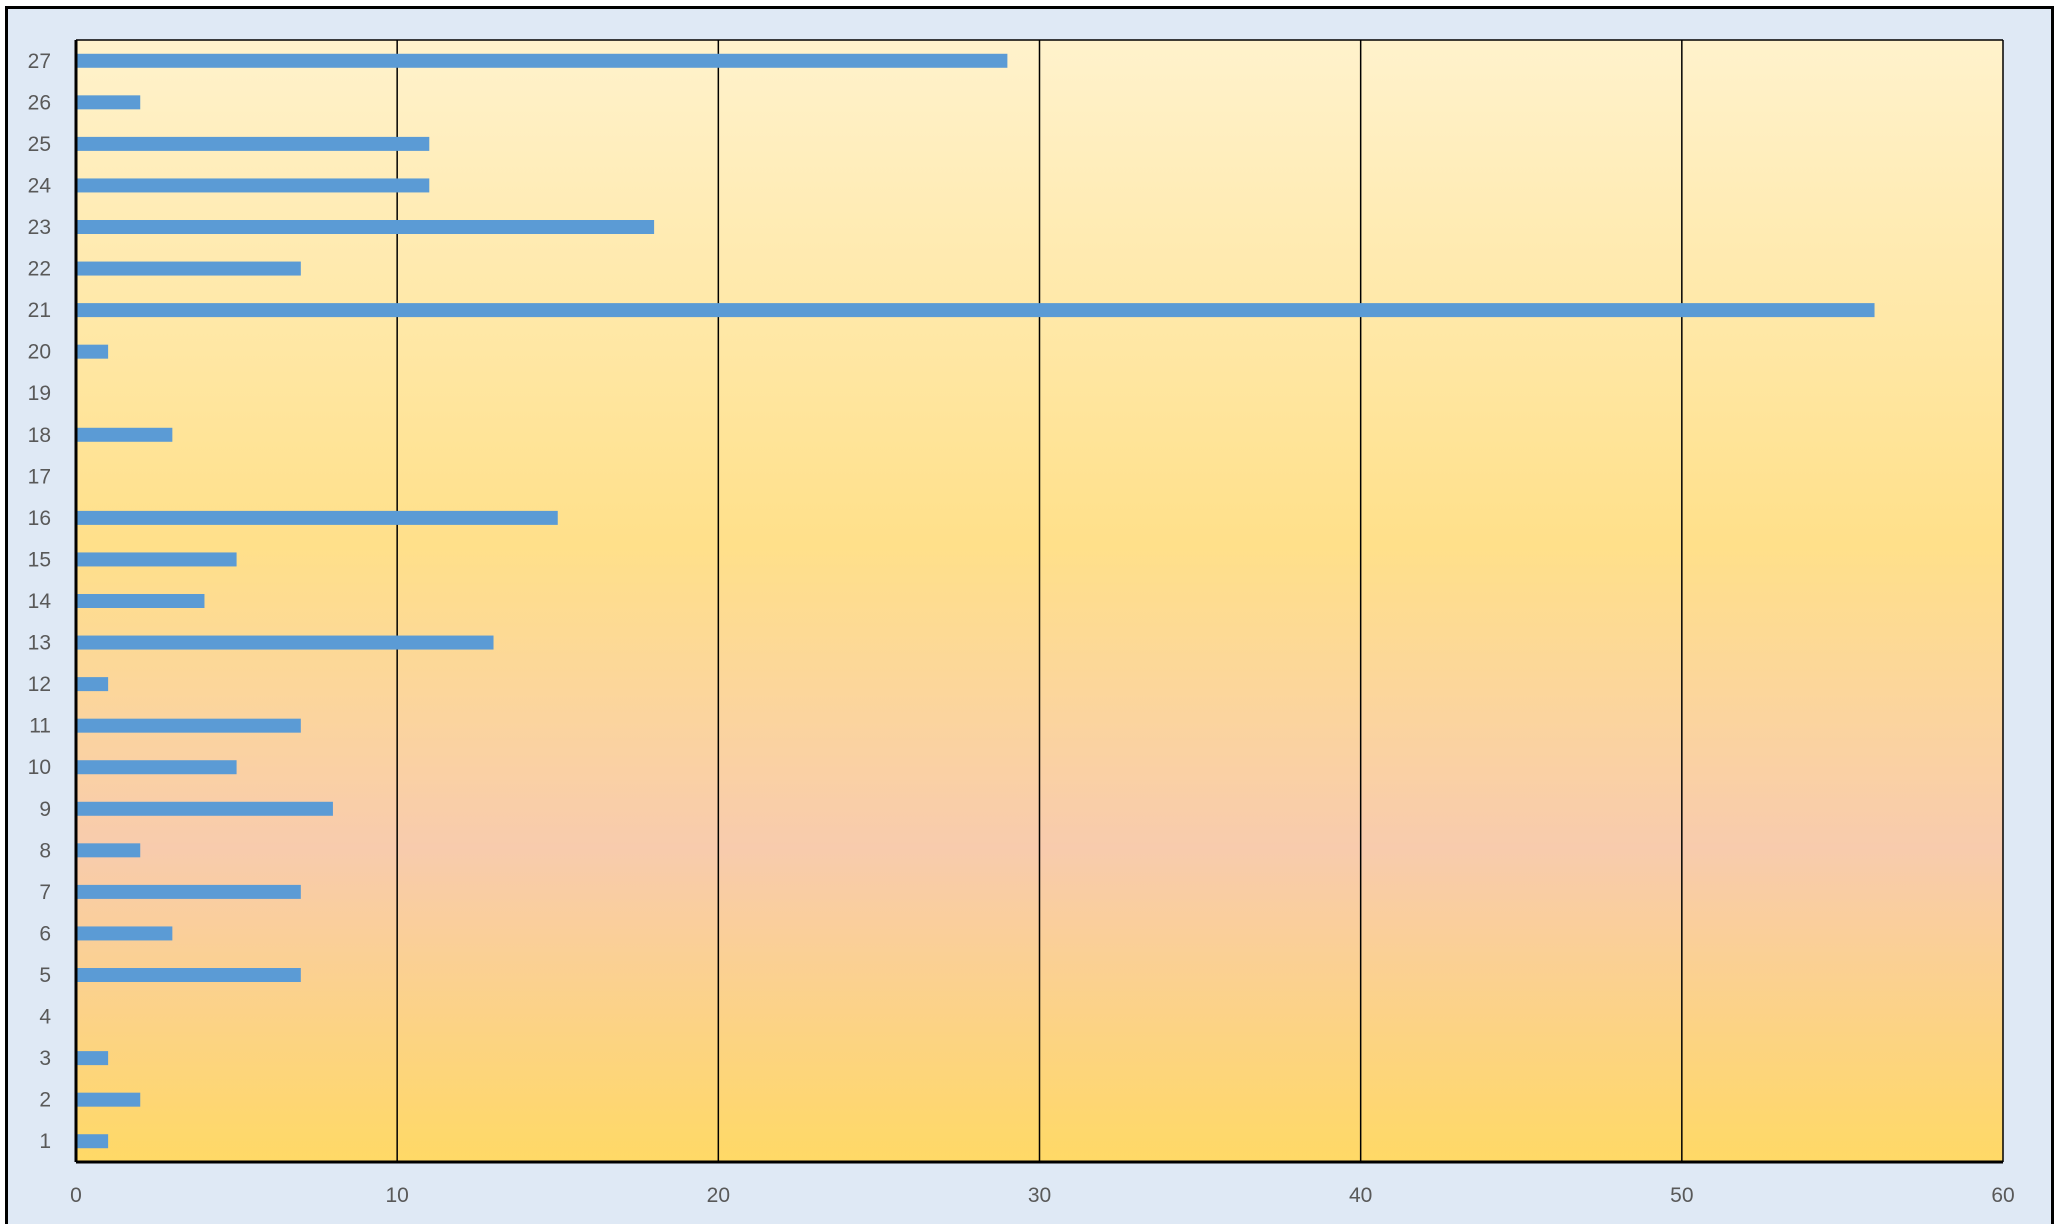 The height and width of the screenshot is (1224, 2057). What do you see at coordinates (45, 975) in the screenshot?
I see `y-tick-label: 5` at bounding box center [45, 975].